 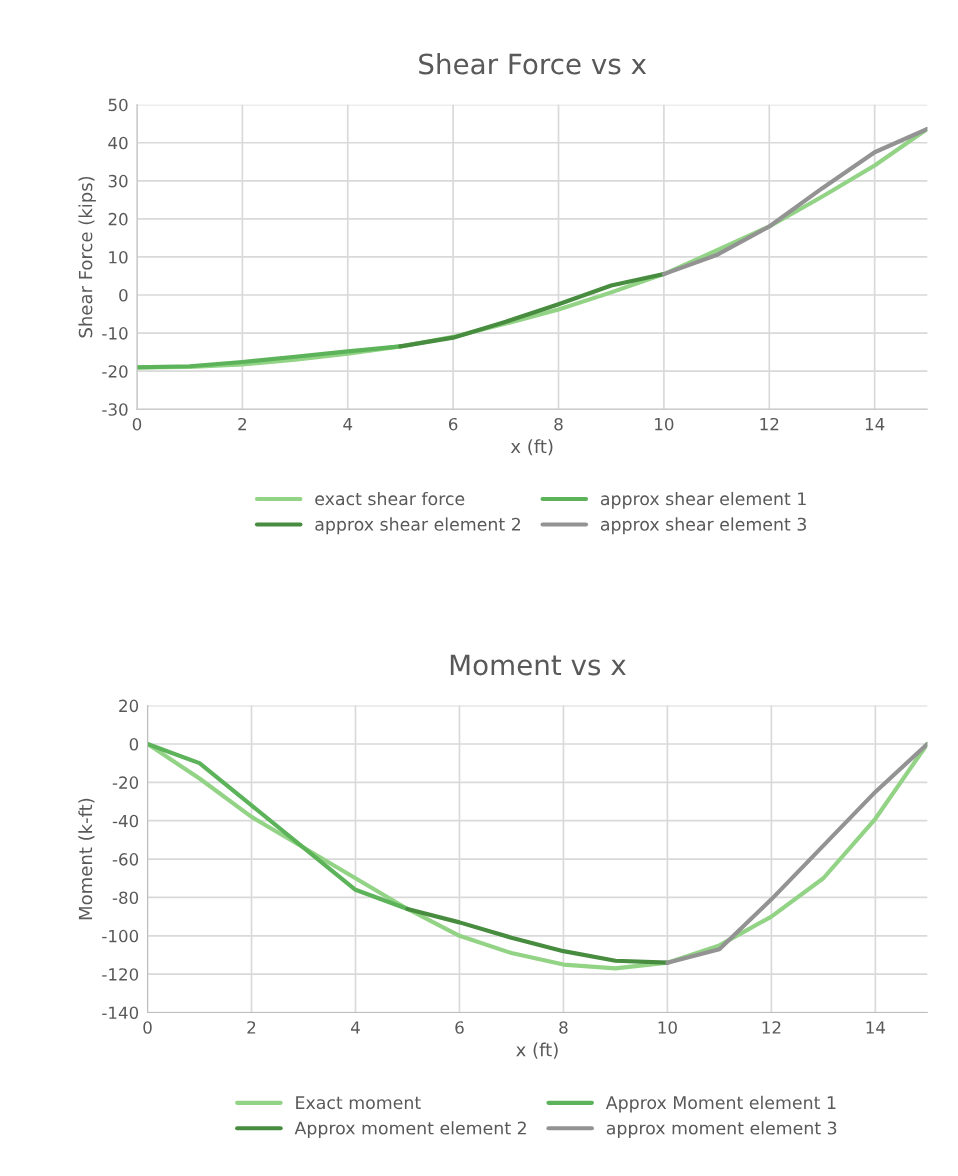 I want to click on legend-label: Approx Moment element 1, so click(x=720, y=1104).